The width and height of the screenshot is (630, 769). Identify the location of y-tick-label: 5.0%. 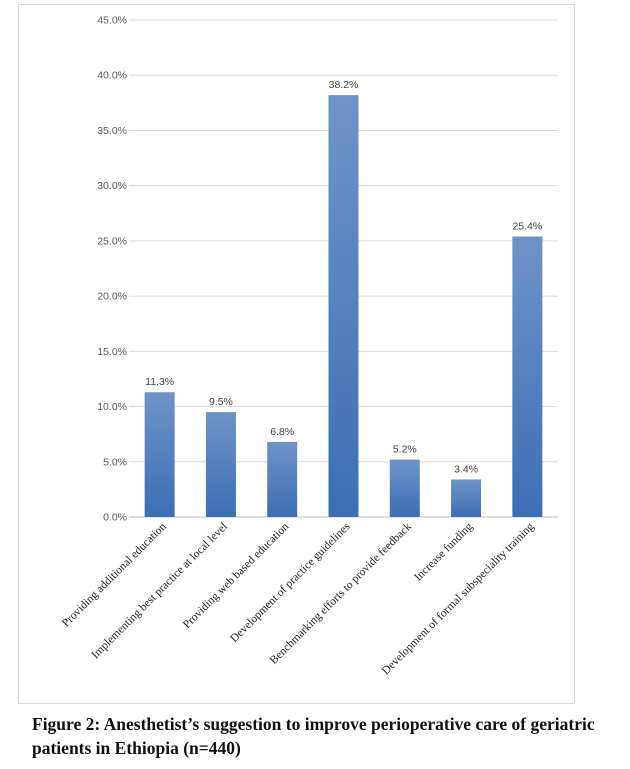
(115, 462).